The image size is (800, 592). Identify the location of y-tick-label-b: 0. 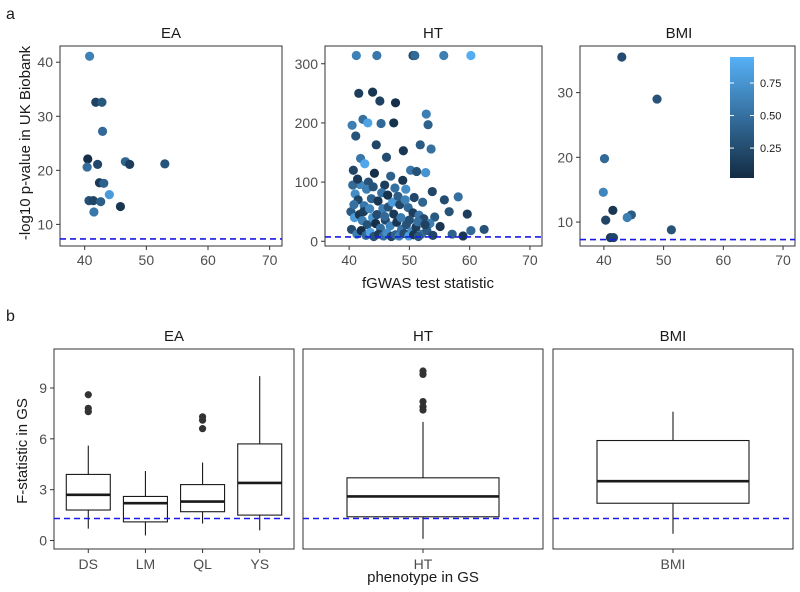
(43, 541).